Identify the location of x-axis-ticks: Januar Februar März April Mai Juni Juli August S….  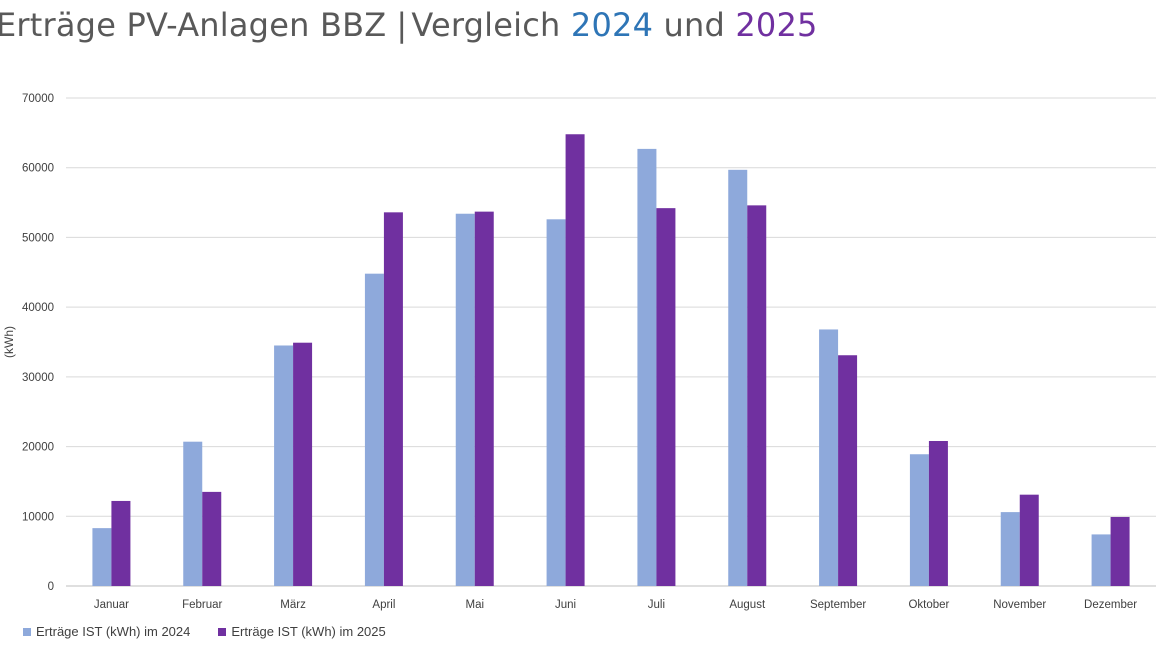
(615, 605).